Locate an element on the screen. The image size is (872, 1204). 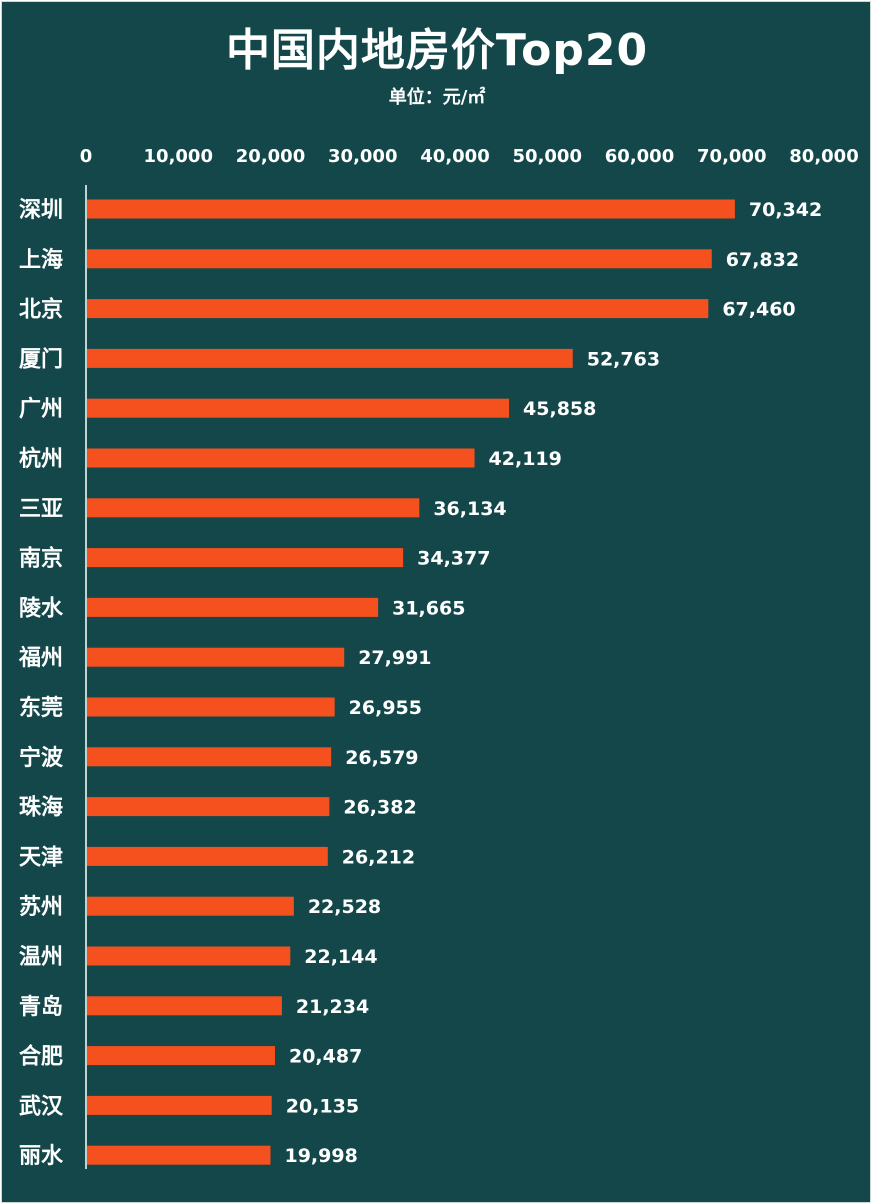
value-label: 20,487 is located at coordinates (325, 1057).